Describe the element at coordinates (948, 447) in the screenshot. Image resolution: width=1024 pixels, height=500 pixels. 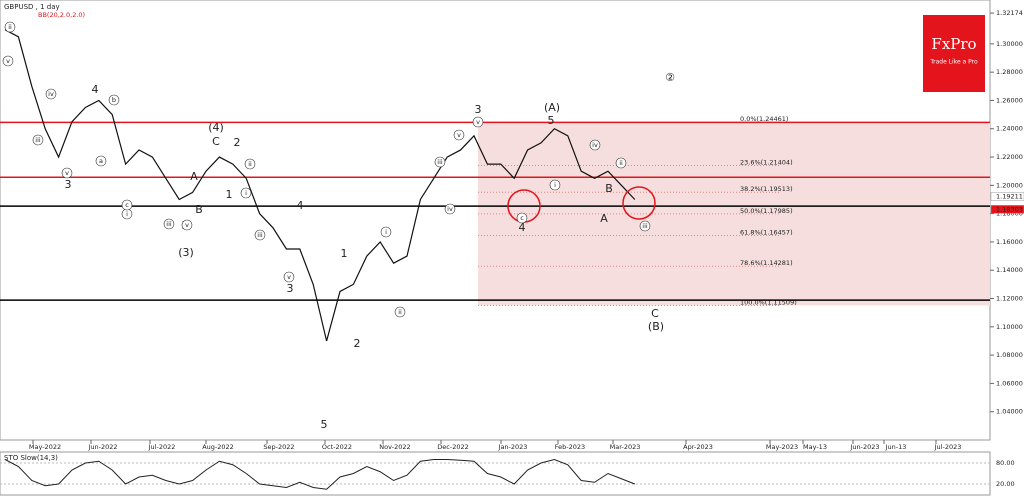
I see `x-tick-label: Jul-2023` at that location.